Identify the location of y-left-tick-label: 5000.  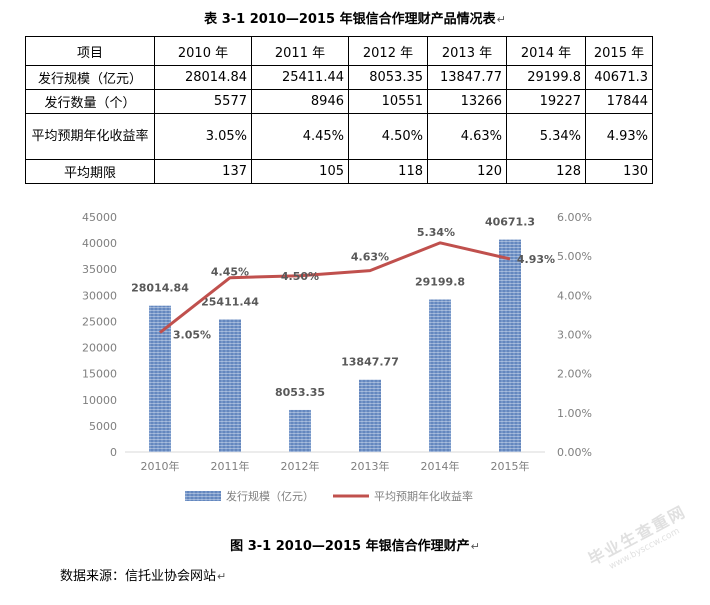
(103, 426).